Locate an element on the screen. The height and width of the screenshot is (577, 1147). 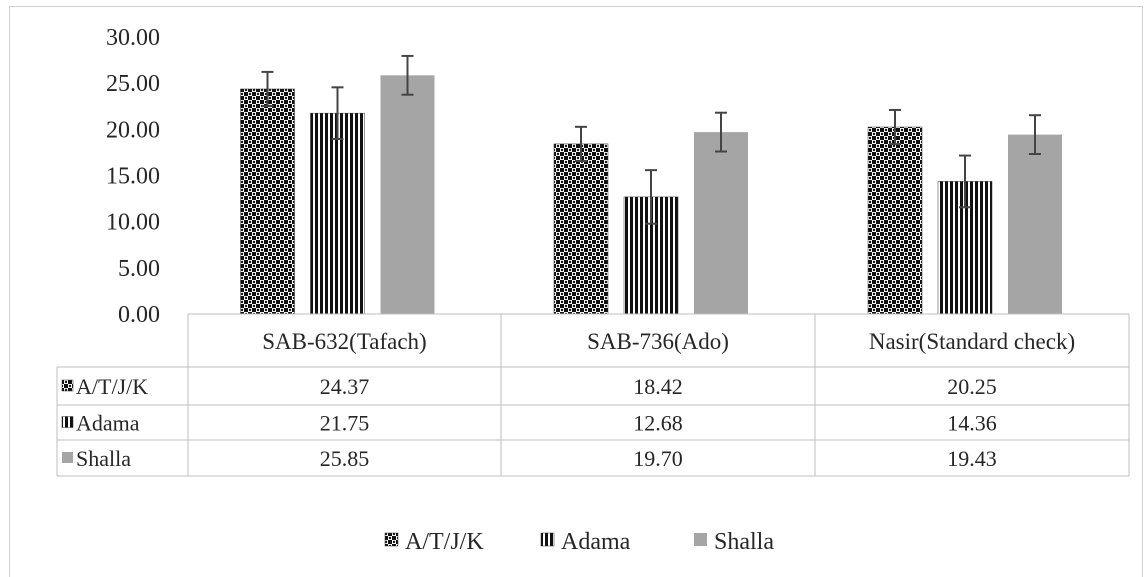
data-label: 18.42 is located at coordinates (658, 386).